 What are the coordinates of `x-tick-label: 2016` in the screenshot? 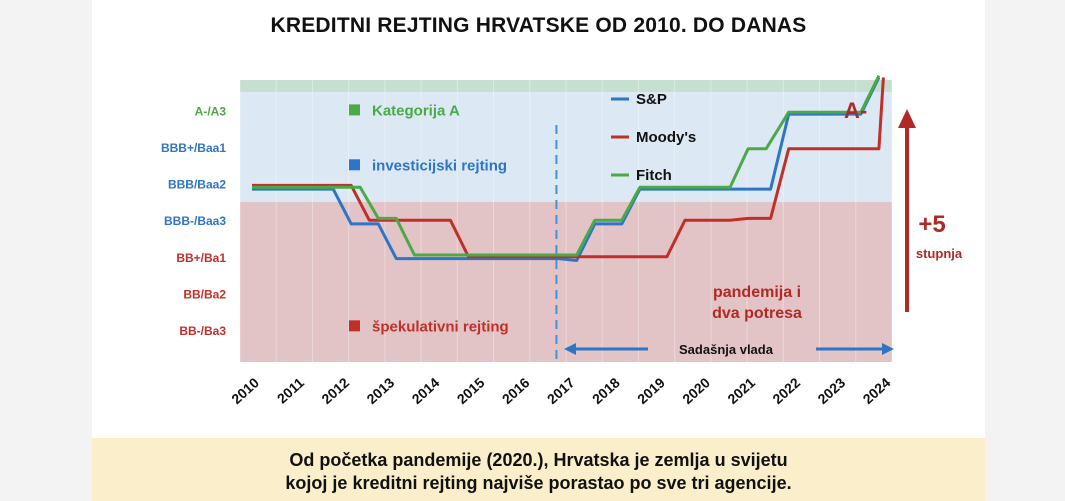 It's located at (516, 390).